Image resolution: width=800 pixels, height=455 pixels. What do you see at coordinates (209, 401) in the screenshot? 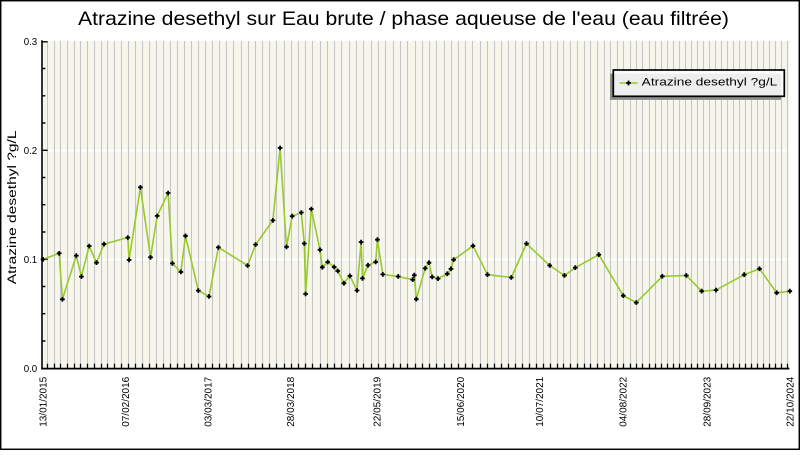
I see `svg-text: 03/03/2017` at bounding box center [209, 401].